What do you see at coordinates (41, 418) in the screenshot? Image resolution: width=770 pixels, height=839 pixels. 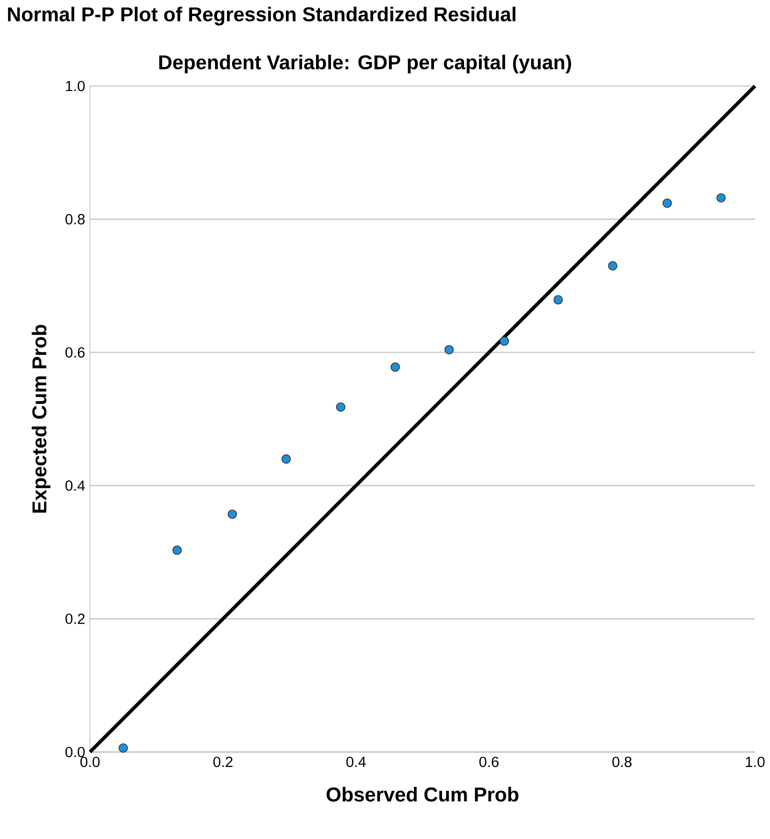 I see `y-axis-title: Expected Cum Prob` at bounding box center [41, 418].